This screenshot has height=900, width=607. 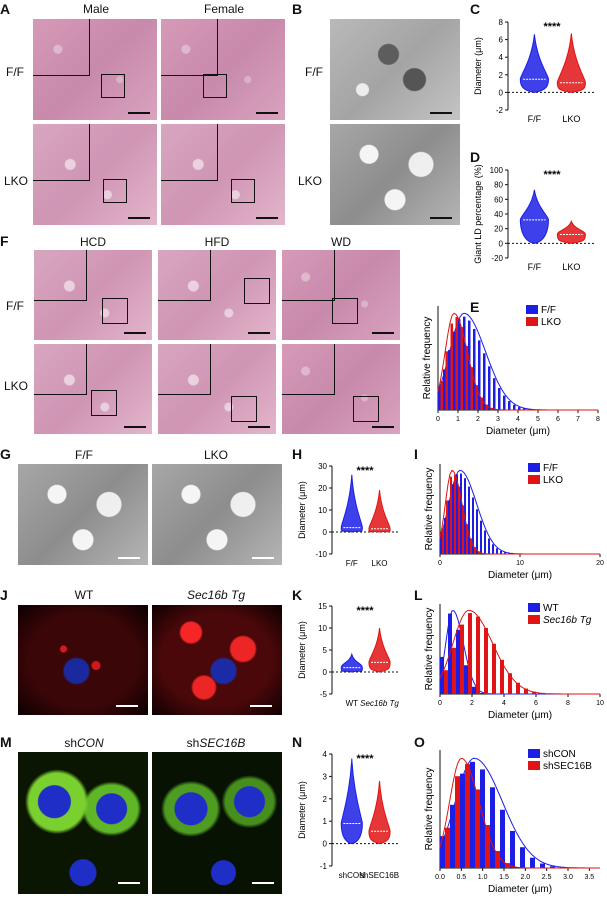 I want to click on y-tick-label: -1, so click(x=324, y=866).